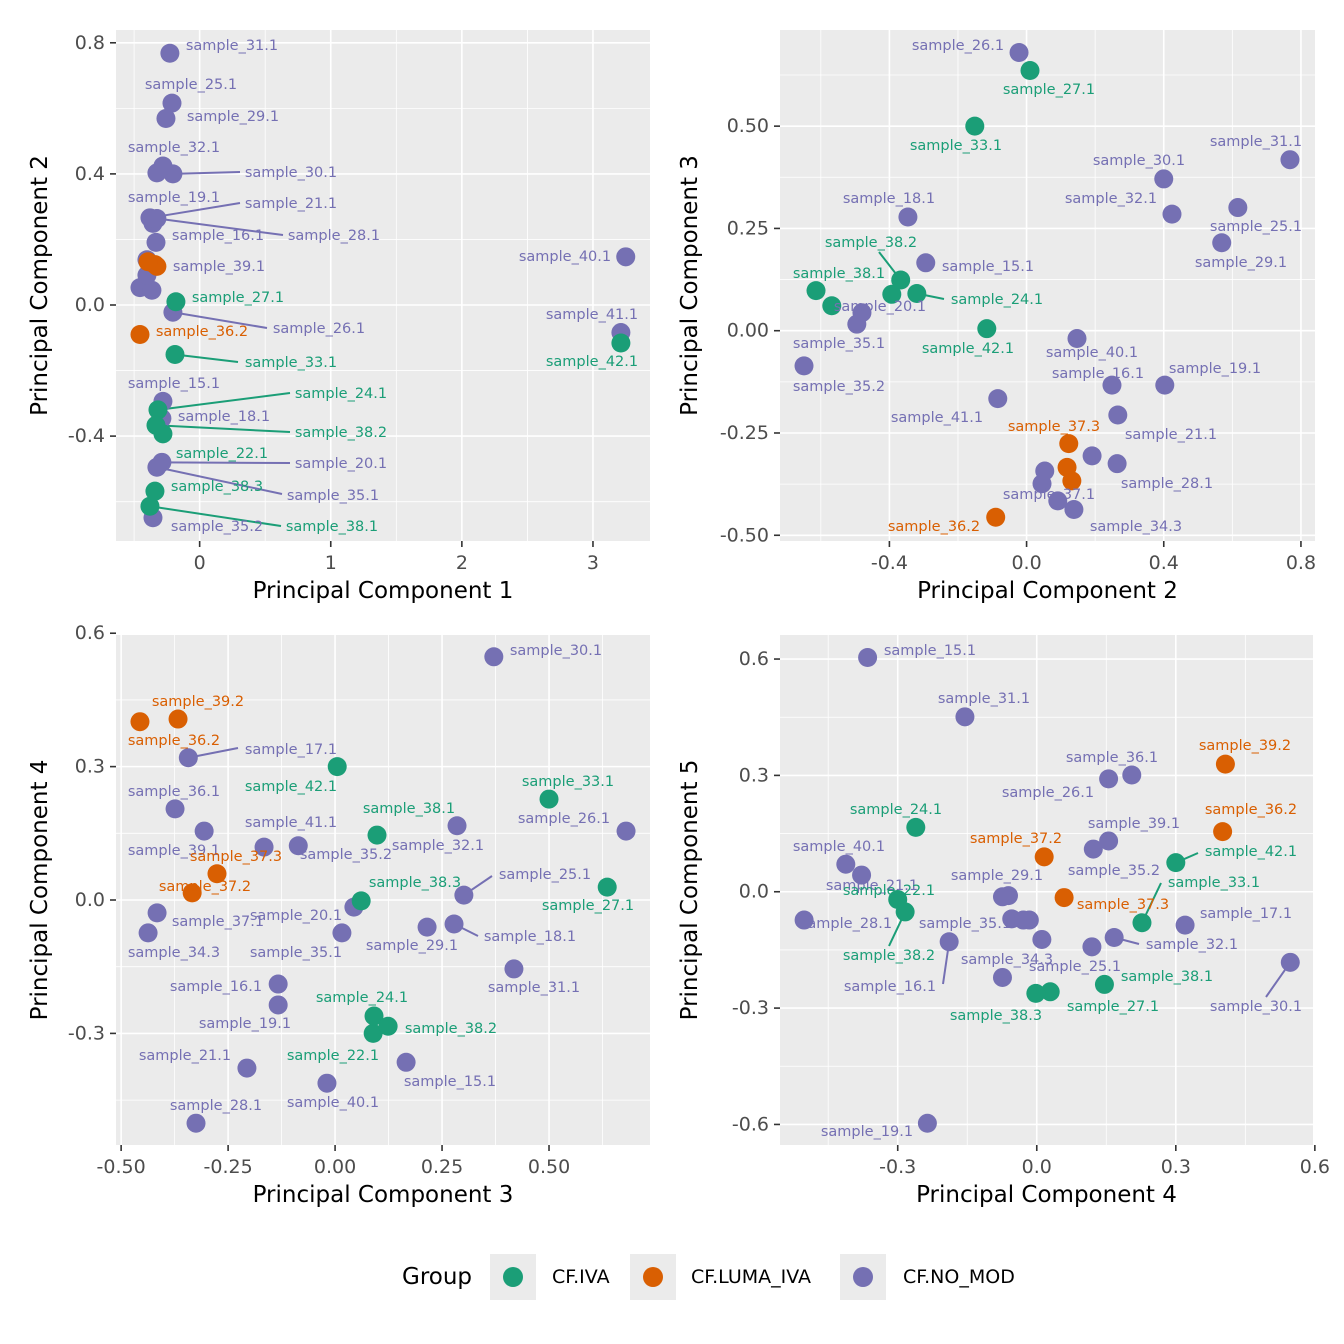 Image resolution: width=1344 pixels, height=1344 pixels. What do you see at coordinates (217, 487) in the screenshot?
I see `point-label: sample_38.3` at bounding box center [217, 487].